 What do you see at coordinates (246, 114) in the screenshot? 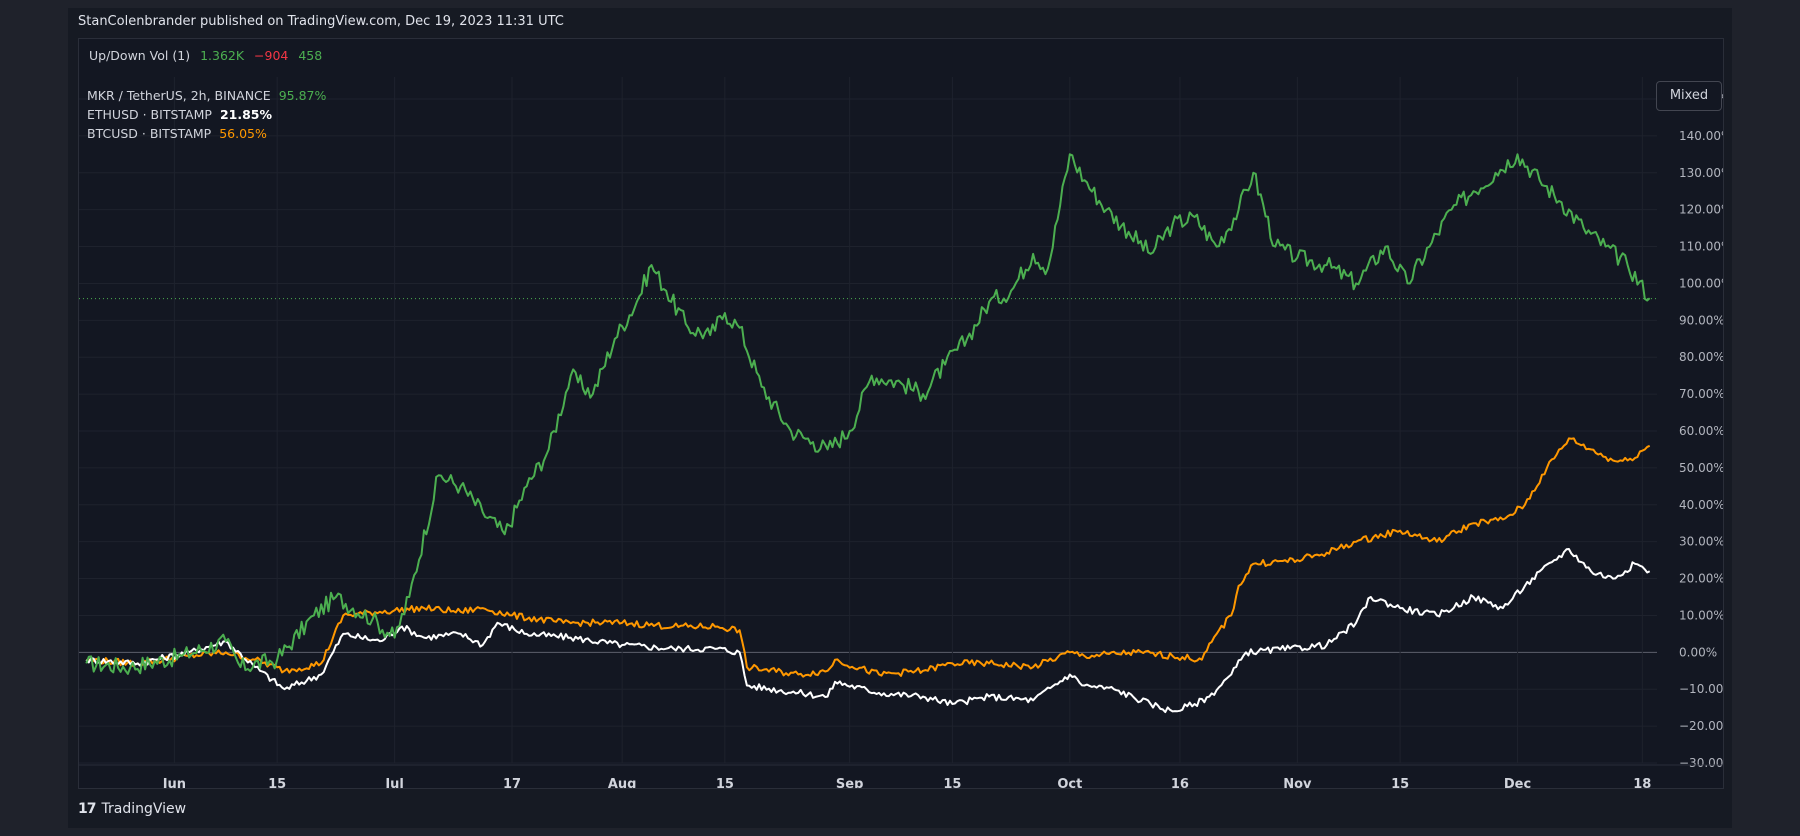
I see `legend-value-eth: 21.85%` at bounding box center [246, 114].